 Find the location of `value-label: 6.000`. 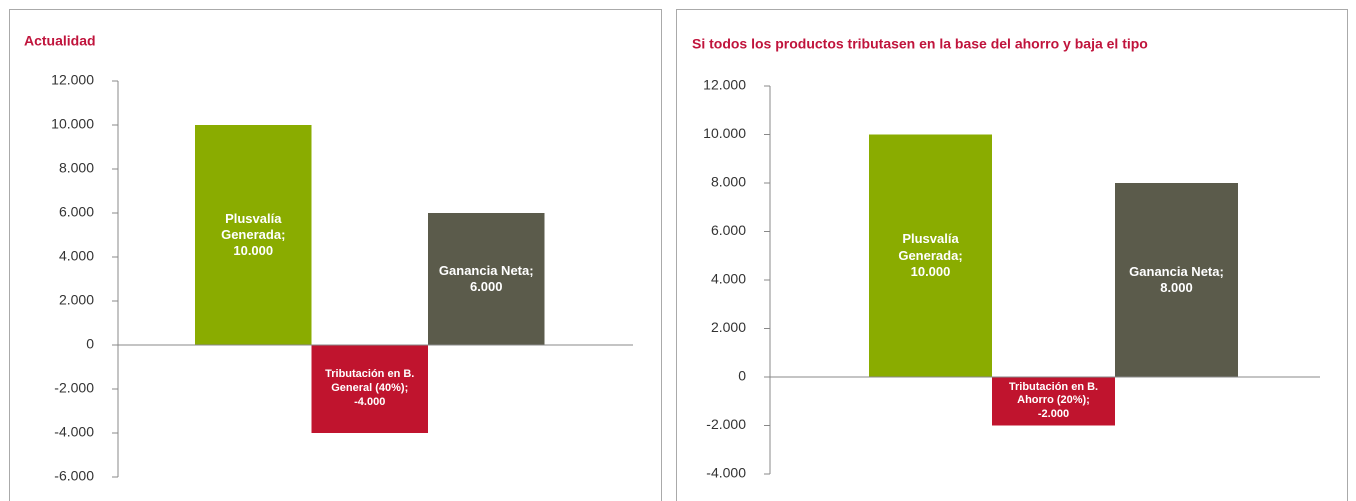

value-label: 6.000 is located at coordinates (486, 286).